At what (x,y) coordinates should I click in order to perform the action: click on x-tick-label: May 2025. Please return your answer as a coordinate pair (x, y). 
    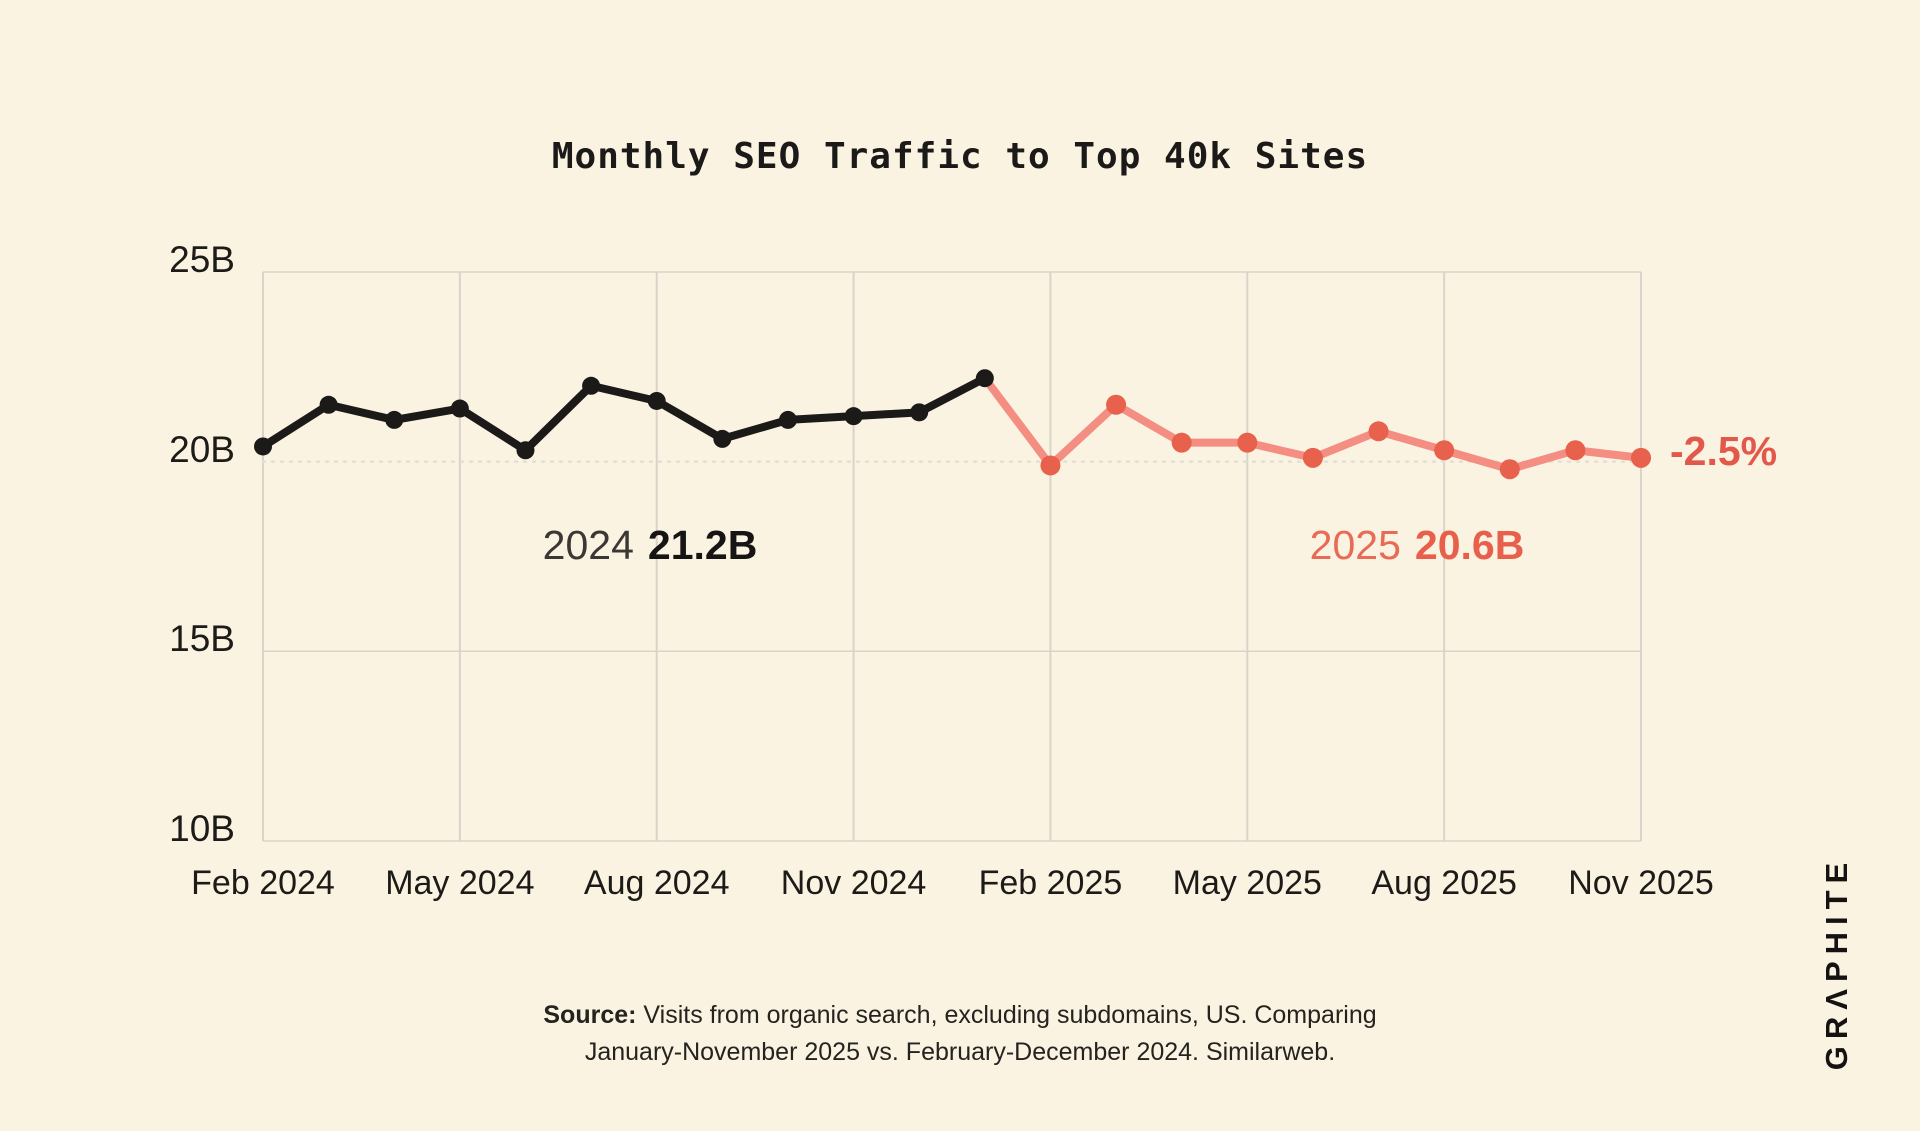
    Looking at the image, I should click on (1247, 883).